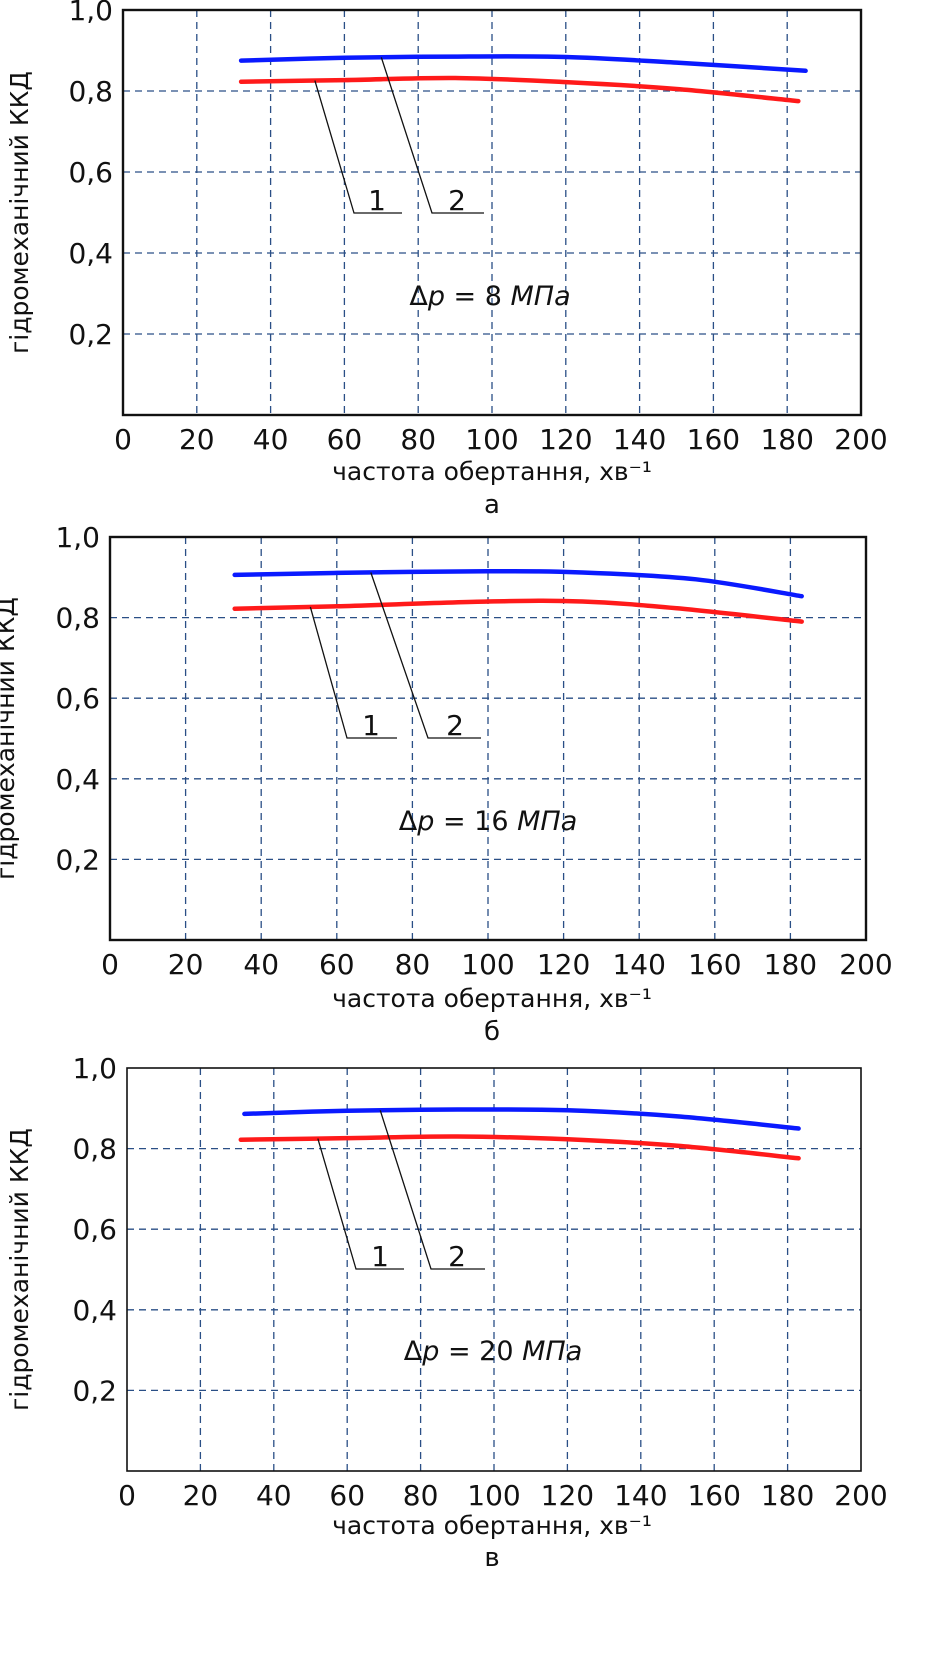 This screenshot has width=941, height=1654. Describe the element at coordinates (480, 1351) in the screenshot. I see `pressure-annotation-part: = 20` at that location.